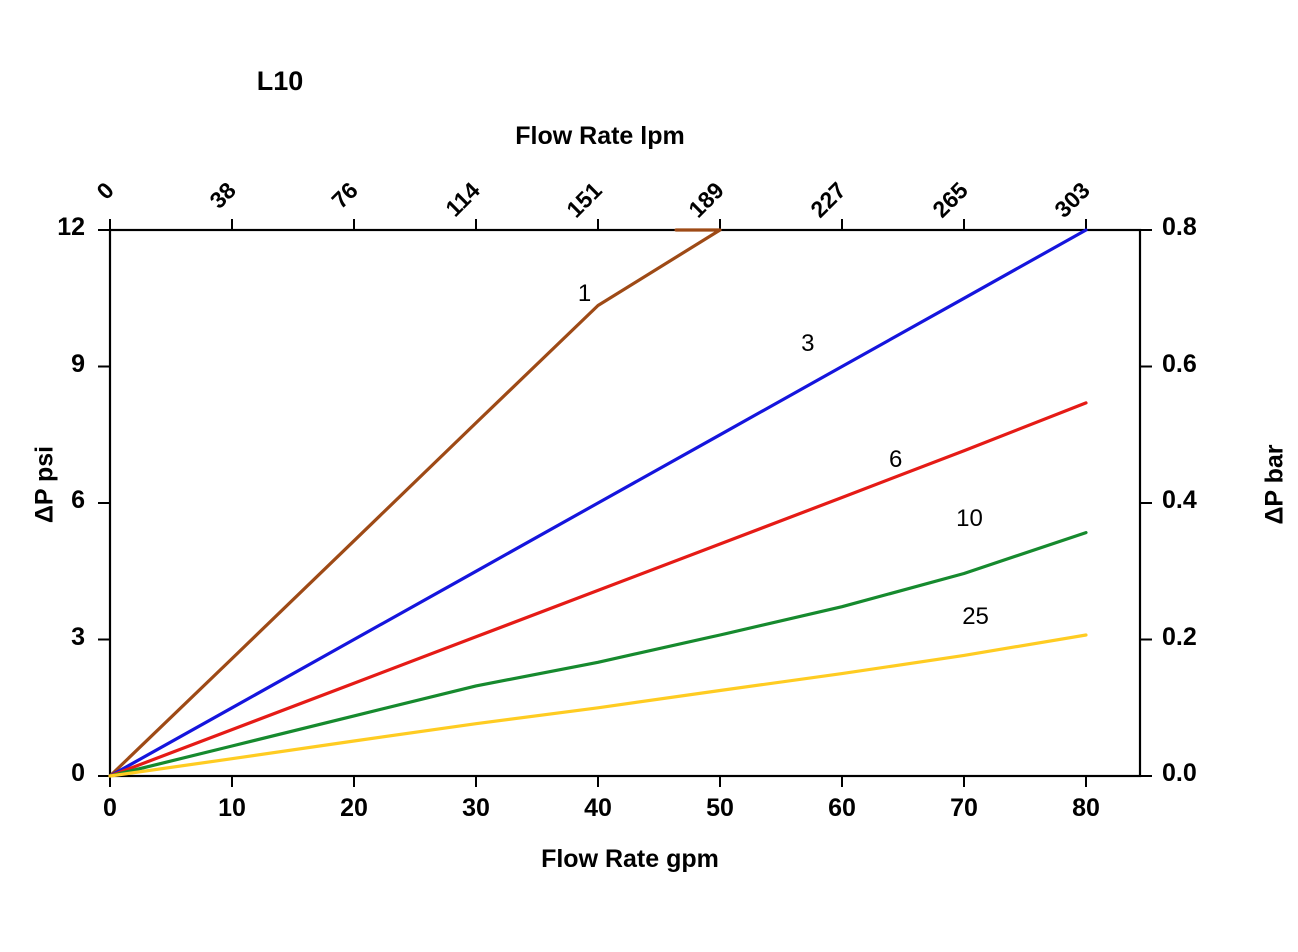  Describe the element at coordinates (964, 808) in the screenshot. I see `bottom-tick-label: 70` at that location.